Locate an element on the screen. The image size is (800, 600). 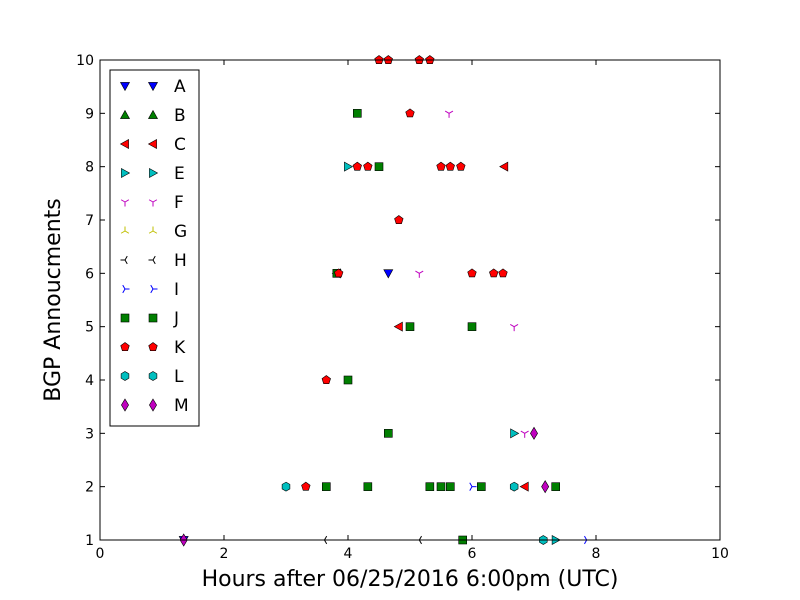
x-tick-label: 6 is located at coordinates (472, 554).